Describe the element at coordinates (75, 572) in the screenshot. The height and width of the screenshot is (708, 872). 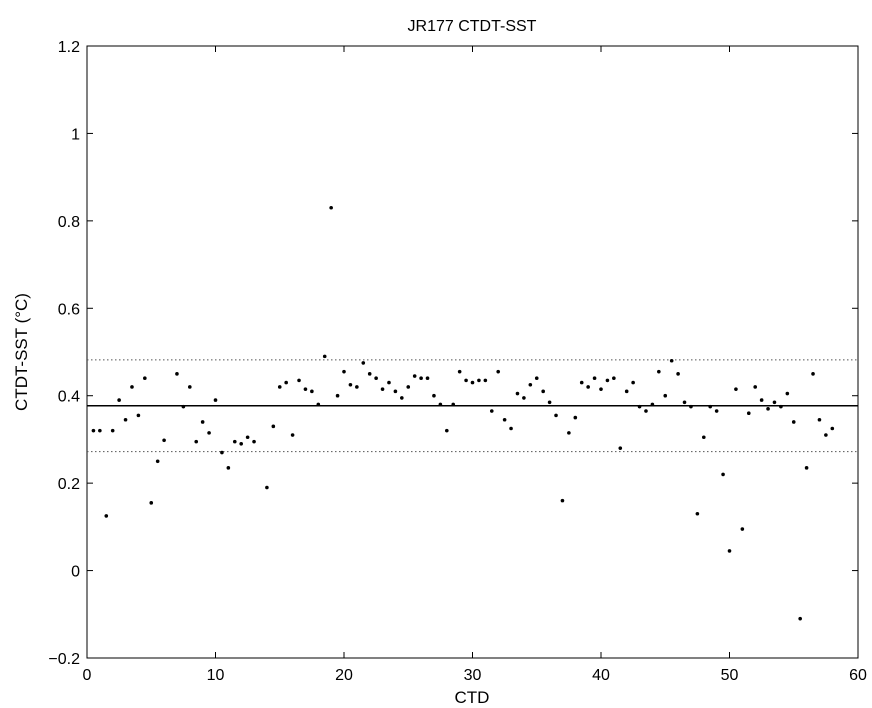
I see `y-tick-label: 0` at that location.